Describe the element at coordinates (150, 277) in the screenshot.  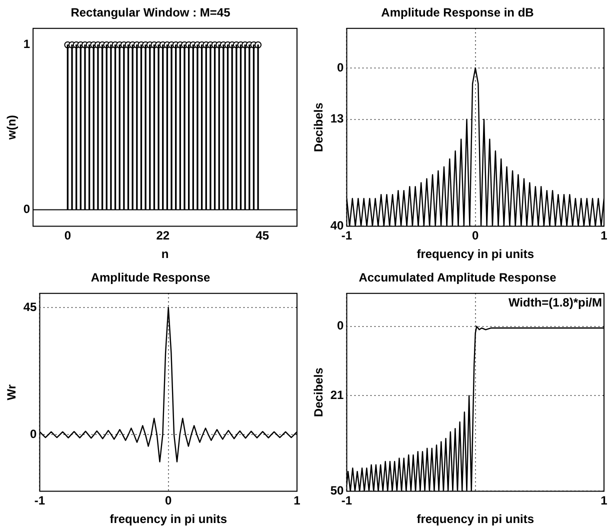
I see `chart-title: Amplitude Response` at that location.